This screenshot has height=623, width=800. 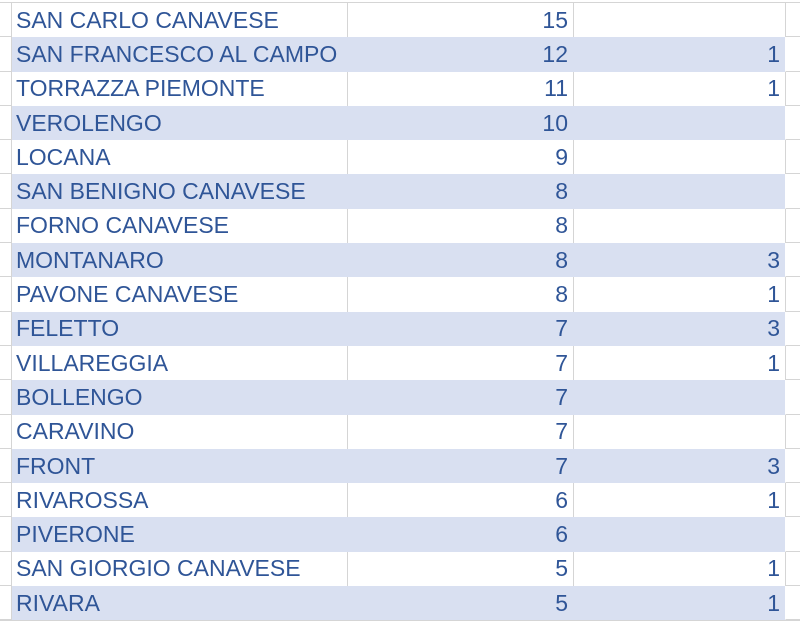 I want to click on cell-municipality: FORNO CANAVESE, so click(x=180, y=226).